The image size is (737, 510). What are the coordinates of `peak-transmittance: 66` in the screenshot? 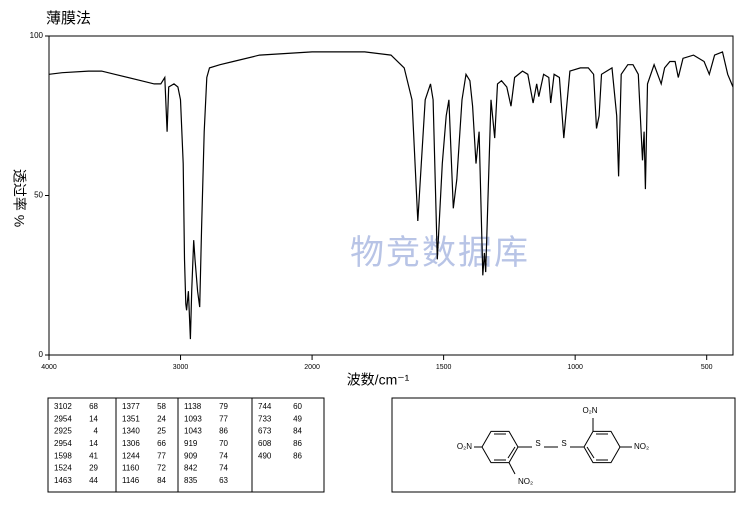 It's located at (161, 443).